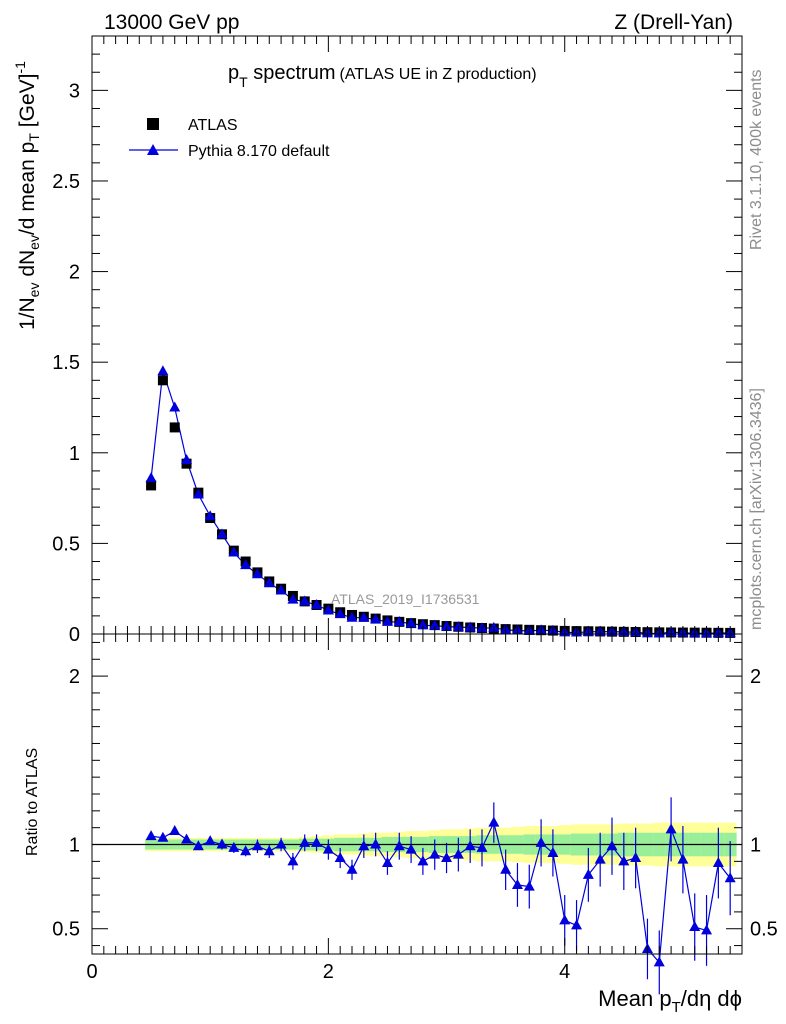 Image resolution: width=786 pixels, height=1024 pixels. I want to click on ratio-y-tick-label-right: 1, so click(755, 846).